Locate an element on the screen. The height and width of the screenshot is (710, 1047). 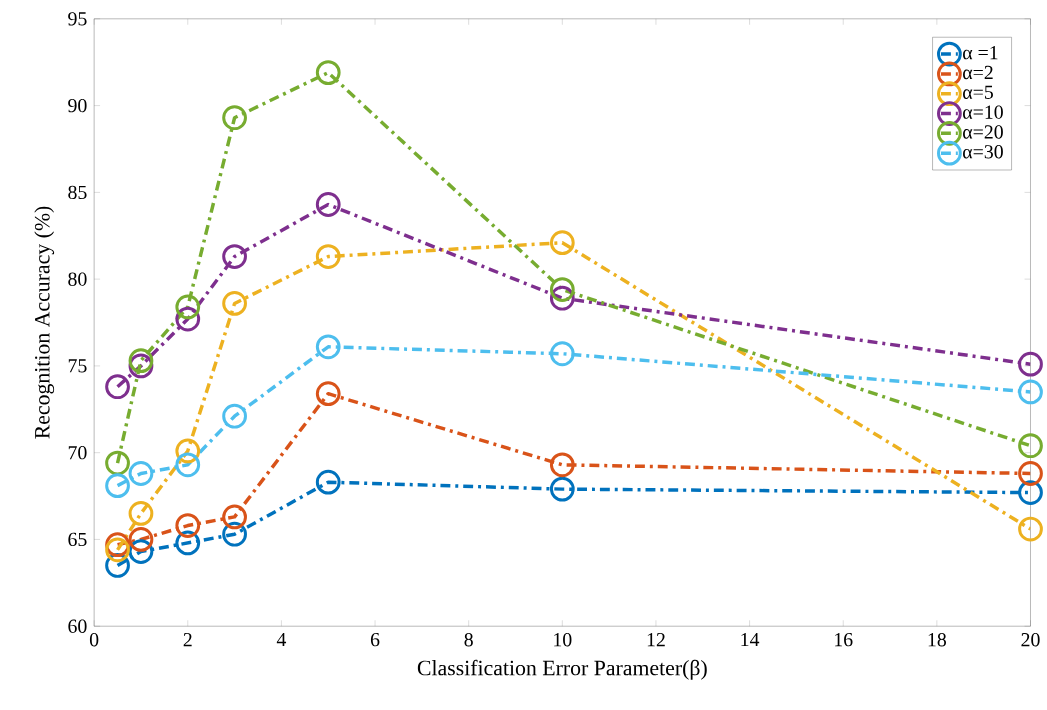
x-tick-label: 6 is located at coordinates (375, 639).